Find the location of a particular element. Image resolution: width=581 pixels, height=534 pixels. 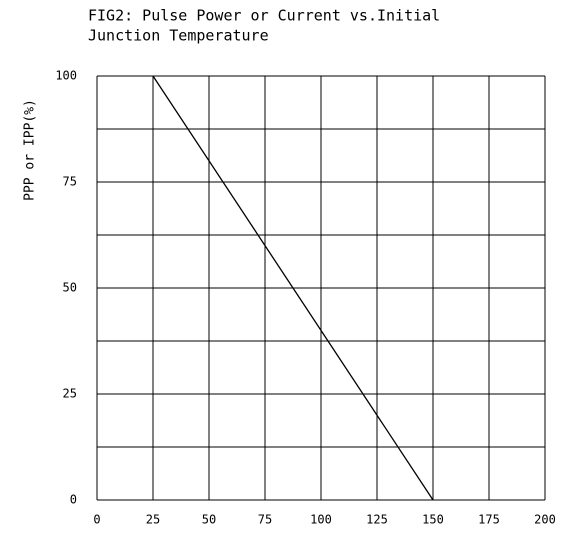

y-tick-label: 75 is located at coordinates (70, 182).